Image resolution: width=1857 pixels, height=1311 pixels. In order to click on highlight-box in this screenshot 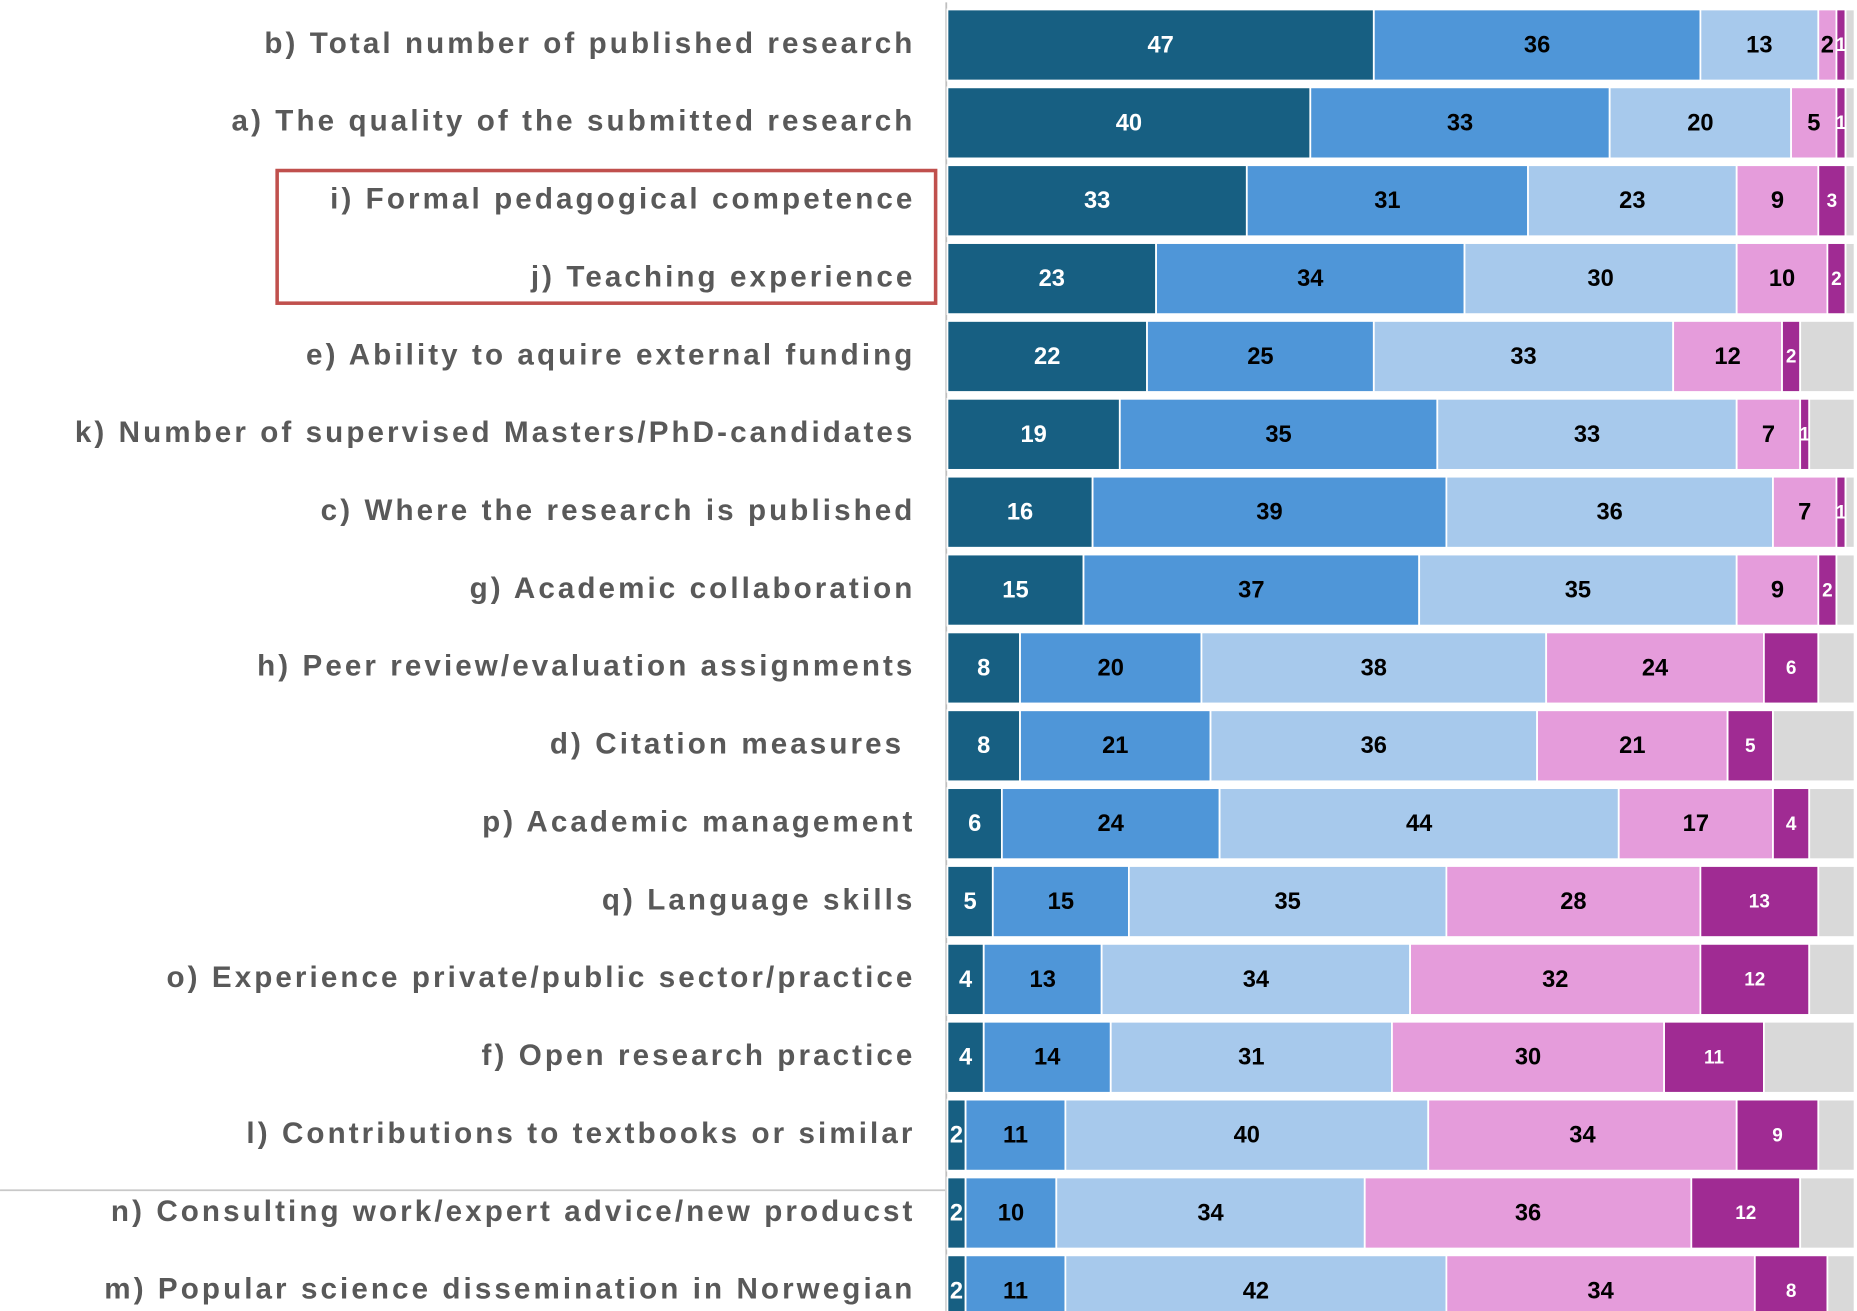, I will do `click(606, 236)`.